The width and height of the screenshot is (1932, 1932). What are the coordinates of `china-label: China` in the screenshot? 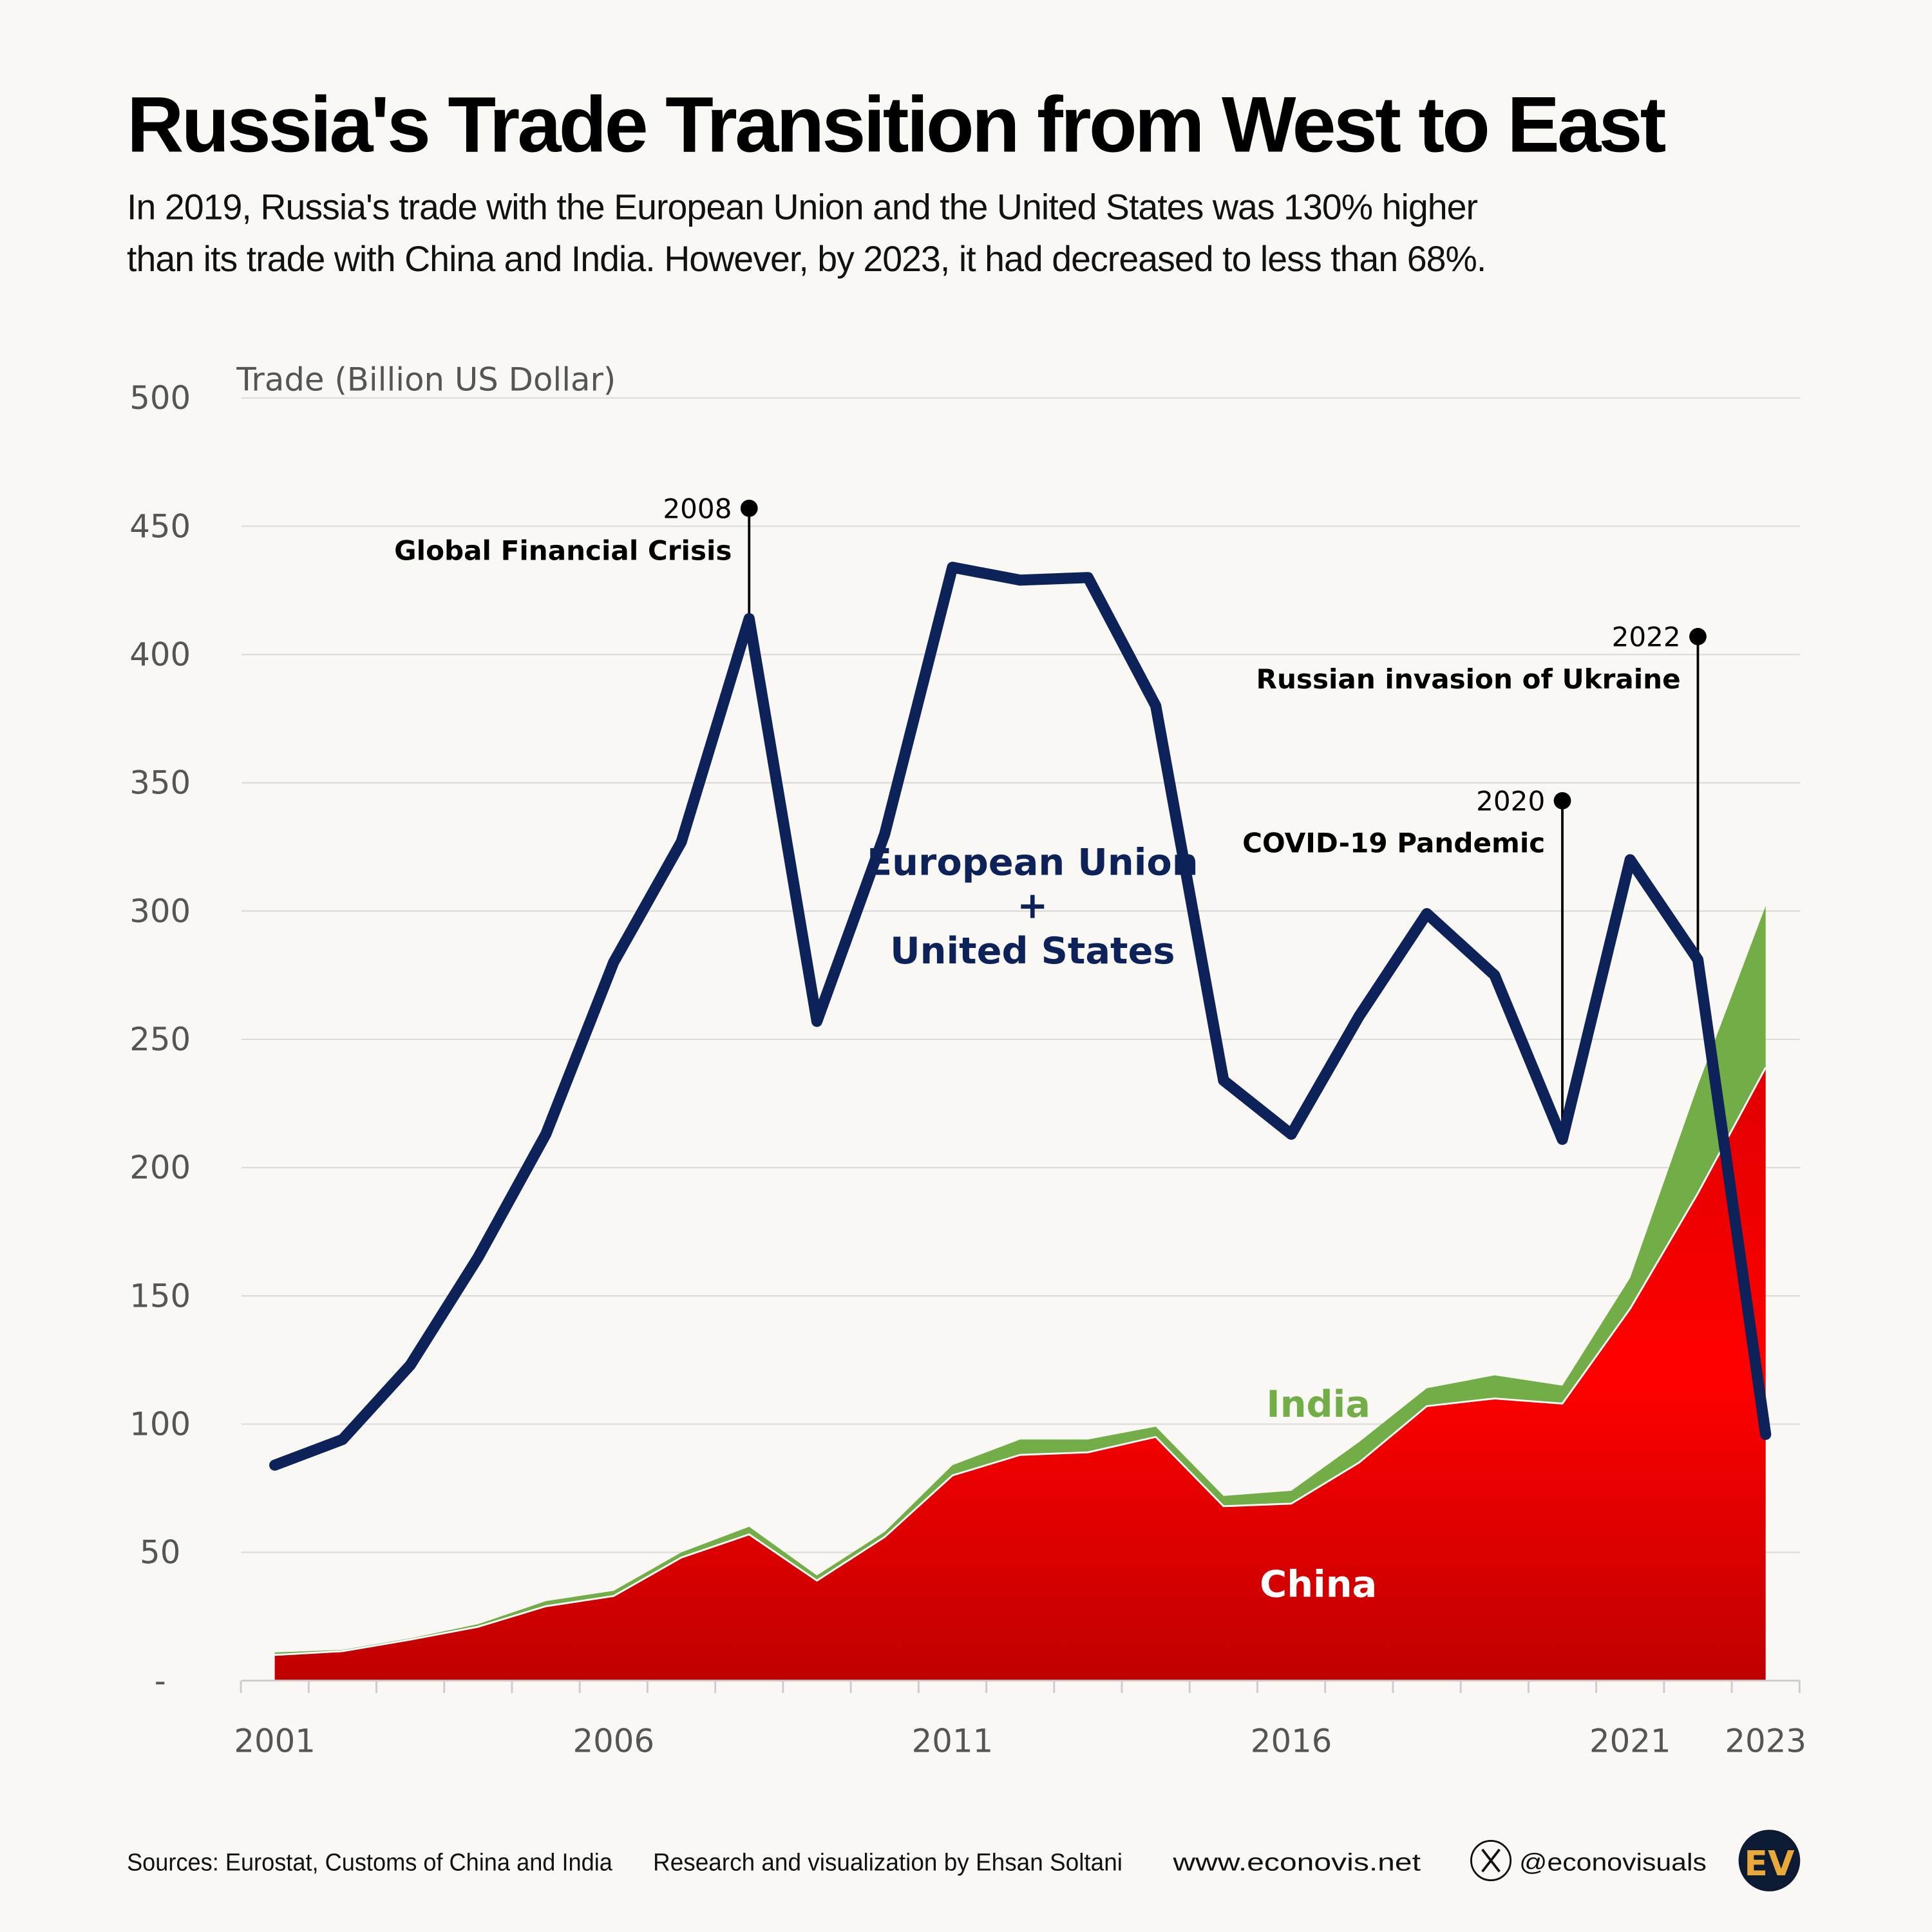 It's located at (1319, 1585).